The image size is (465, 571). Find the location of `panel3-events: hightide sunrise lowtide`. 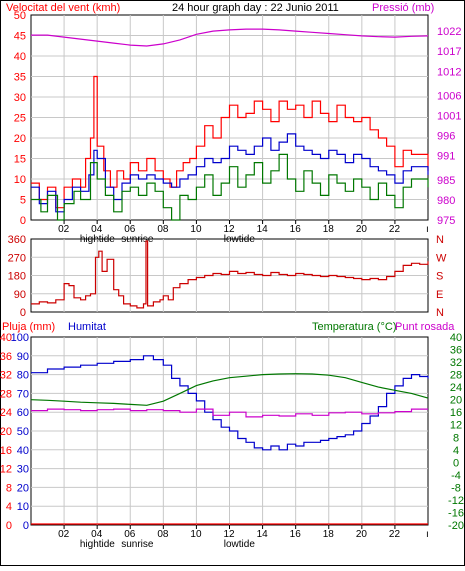

panel3-events: hightide sunrise lowtide is located at coordinates (167, 544).